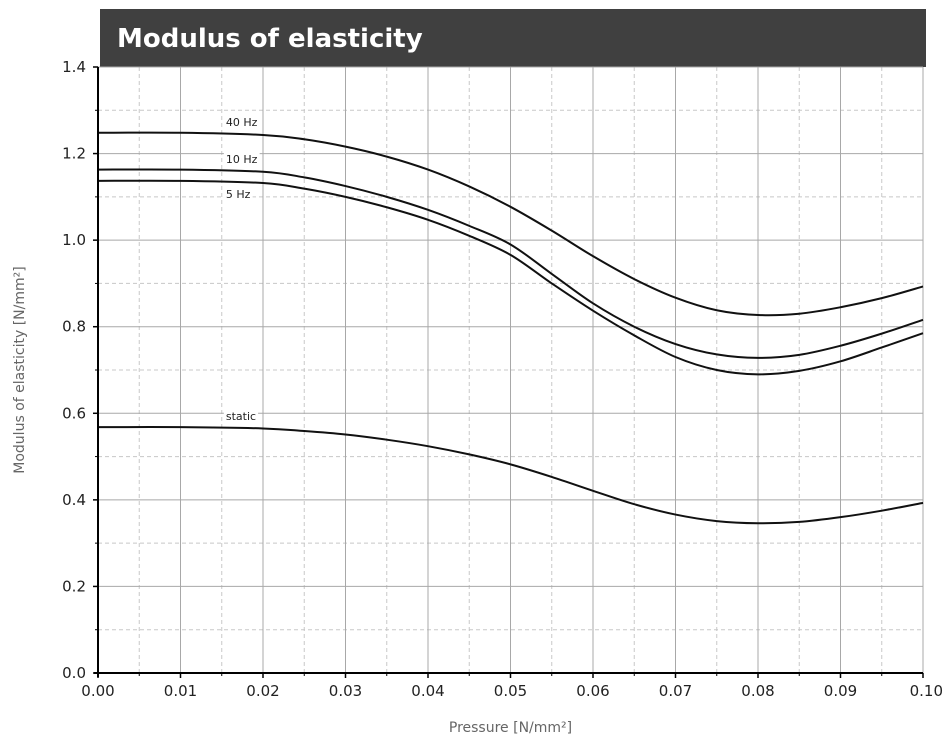 The width and height of the screenshot is (946, 740). What do you see at coordinates (592, 691) in the screenshot?
I see `x-tick-label: 0.06` at bounding box center [592, 691].